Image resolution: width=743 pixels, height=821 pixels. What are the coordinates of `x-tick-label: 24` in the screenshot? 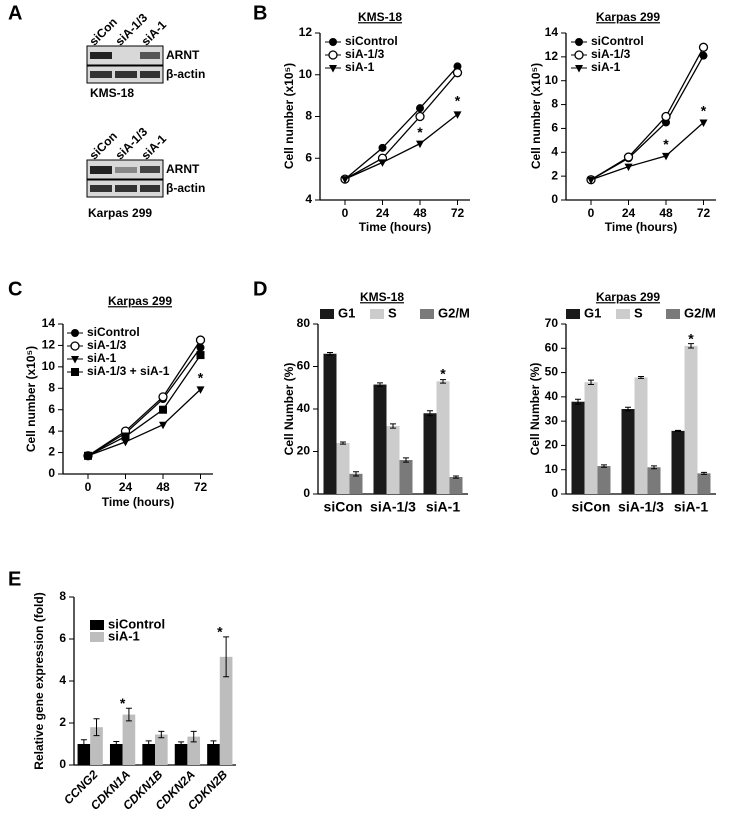 It's located at (126, 487).